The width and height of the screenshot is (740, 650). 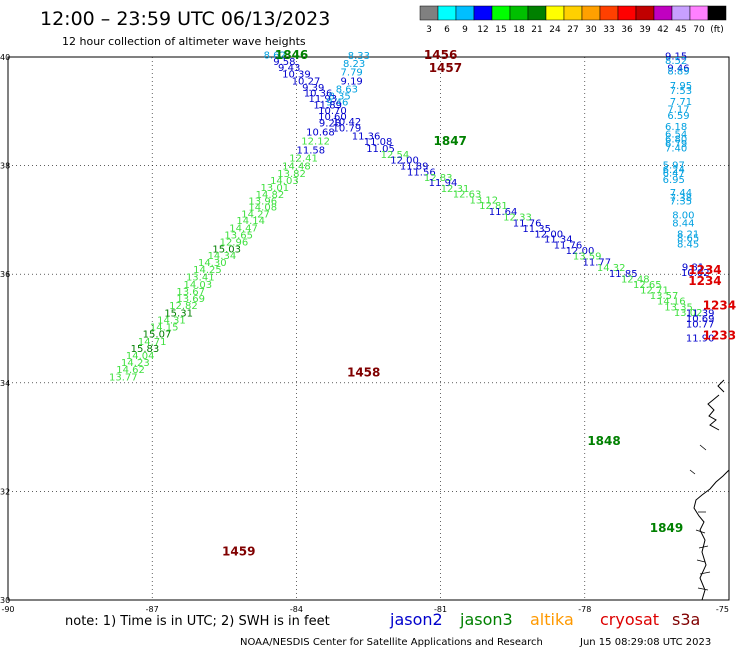 I want to click on swh-value: 13.77, so click(x=123, y=378).